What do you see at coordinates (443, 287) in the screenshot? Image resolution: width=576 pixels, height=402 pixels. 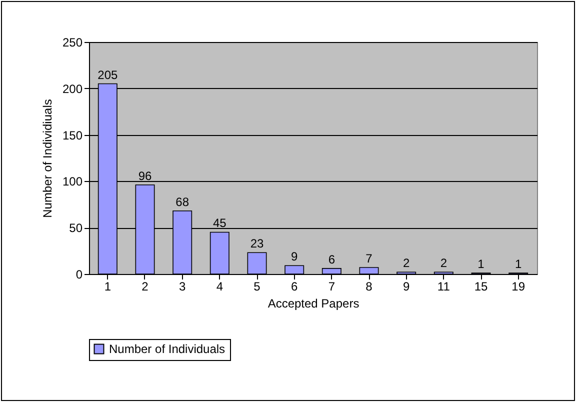 I see `x-tick-label: 11` at bounding box center [443, 287].